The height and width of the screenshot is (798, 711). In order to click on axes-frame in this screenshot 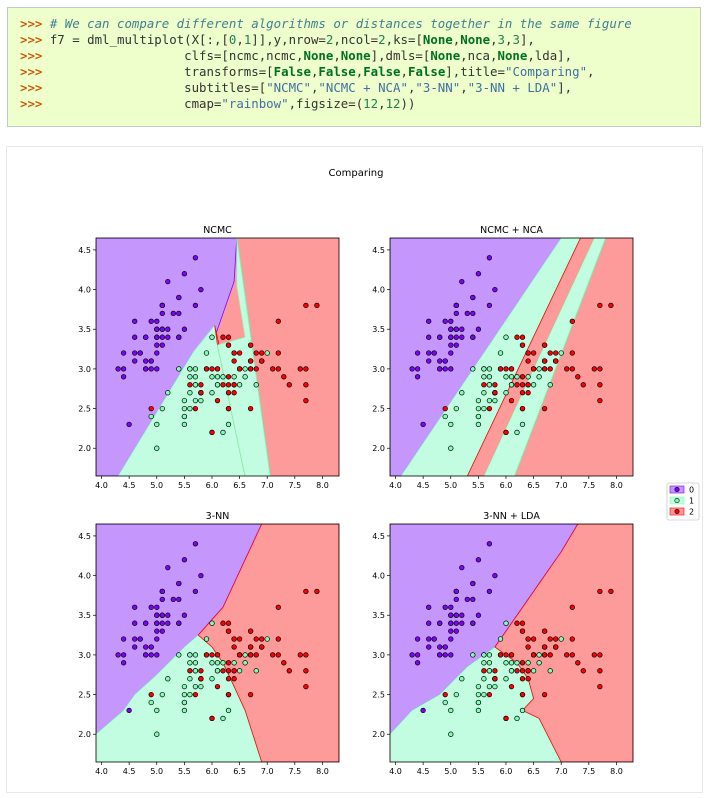, I will do `click(511, 357)`.